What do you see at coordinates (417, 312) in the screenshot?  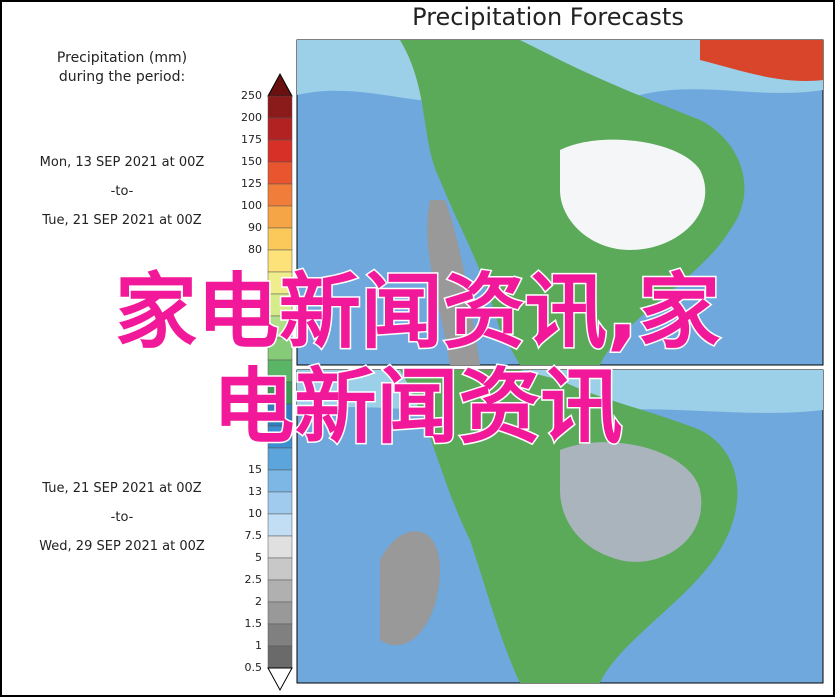 I see `watermark: 家电新闻资讯,家` at bounding box center [417, 312].